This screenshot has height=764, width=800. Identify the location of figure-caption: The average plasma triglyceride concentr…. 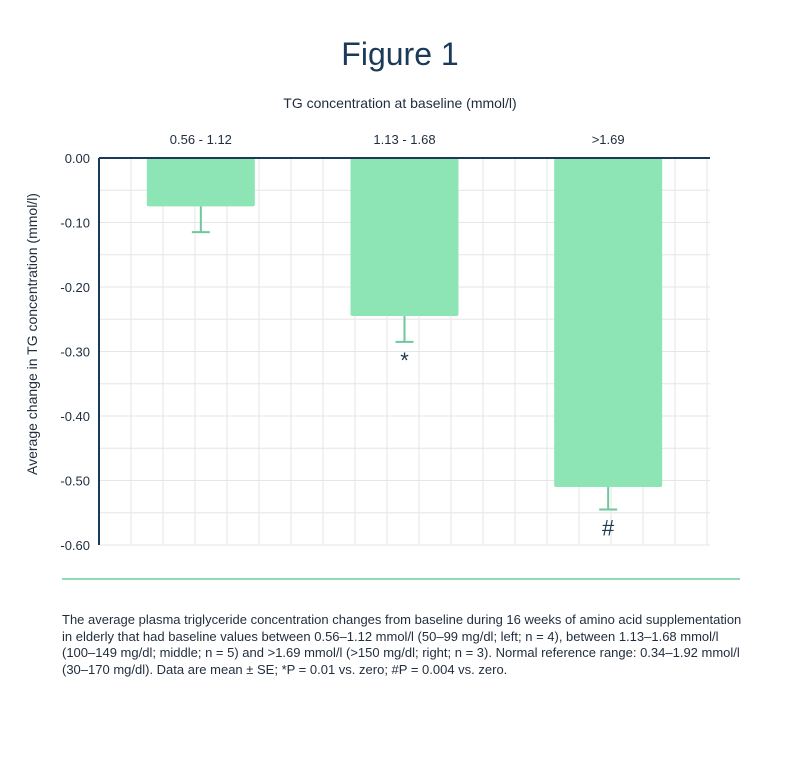
(402, 644).